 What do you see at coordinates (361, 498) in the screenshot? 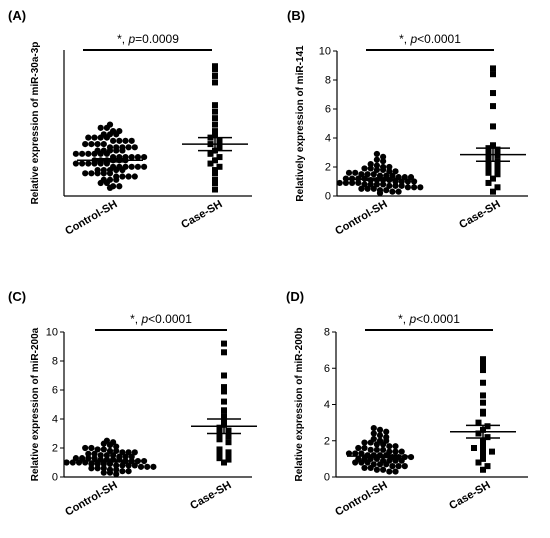
I see `x-tick-label: Control-SH` at bounding box center [361, 498].